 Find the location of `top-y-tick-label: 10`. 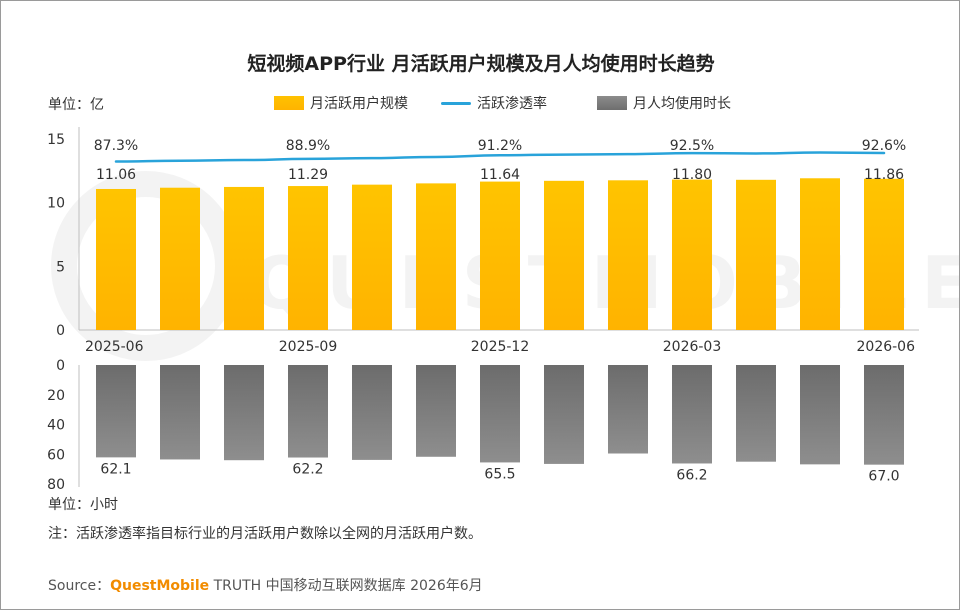

top-y-tick-label: 10 is located at coordinates (56, 204).